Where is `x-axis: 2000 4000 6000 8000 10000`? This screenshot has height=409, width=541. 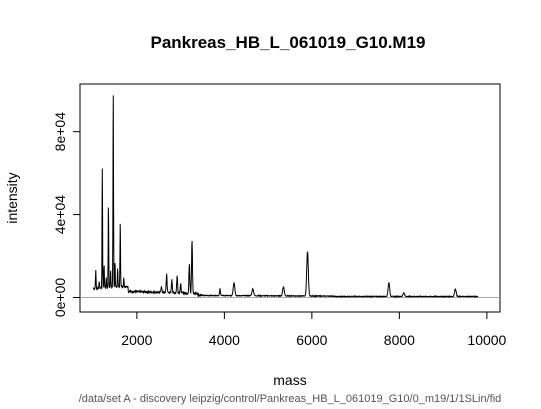
x-axis: 2000 4000 6000 8000 10000 is located at coordinates (314, 329).